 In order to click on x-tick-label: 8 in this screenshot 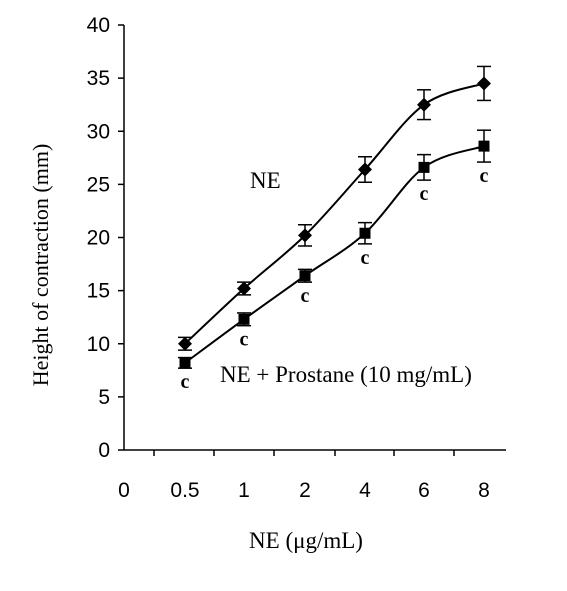, I will do `click(484, 490)`.